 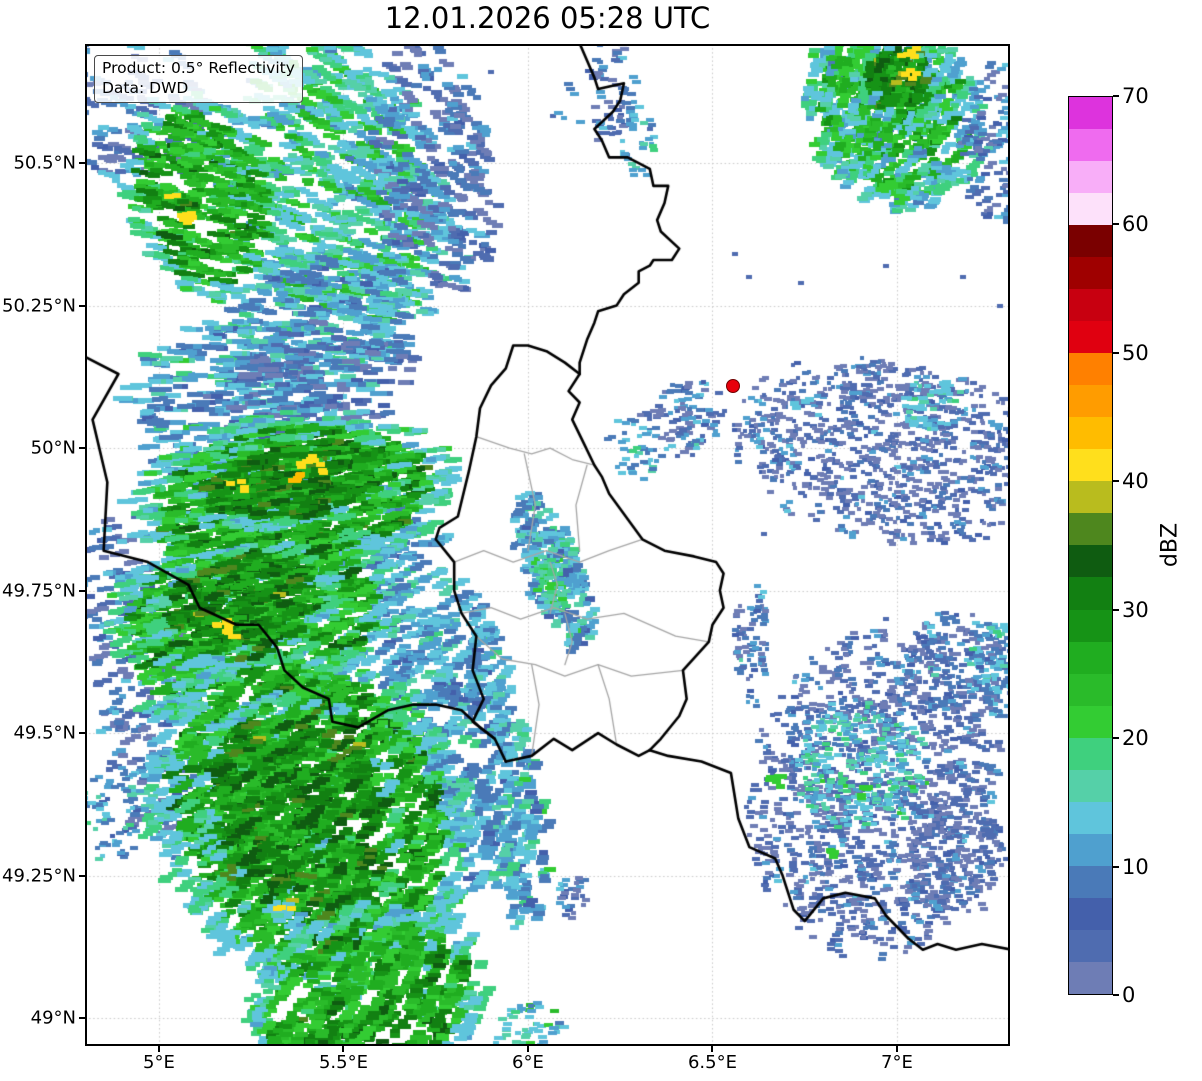 I want to click on x-tick-label: 6°E, so click(x=528, y=1062).